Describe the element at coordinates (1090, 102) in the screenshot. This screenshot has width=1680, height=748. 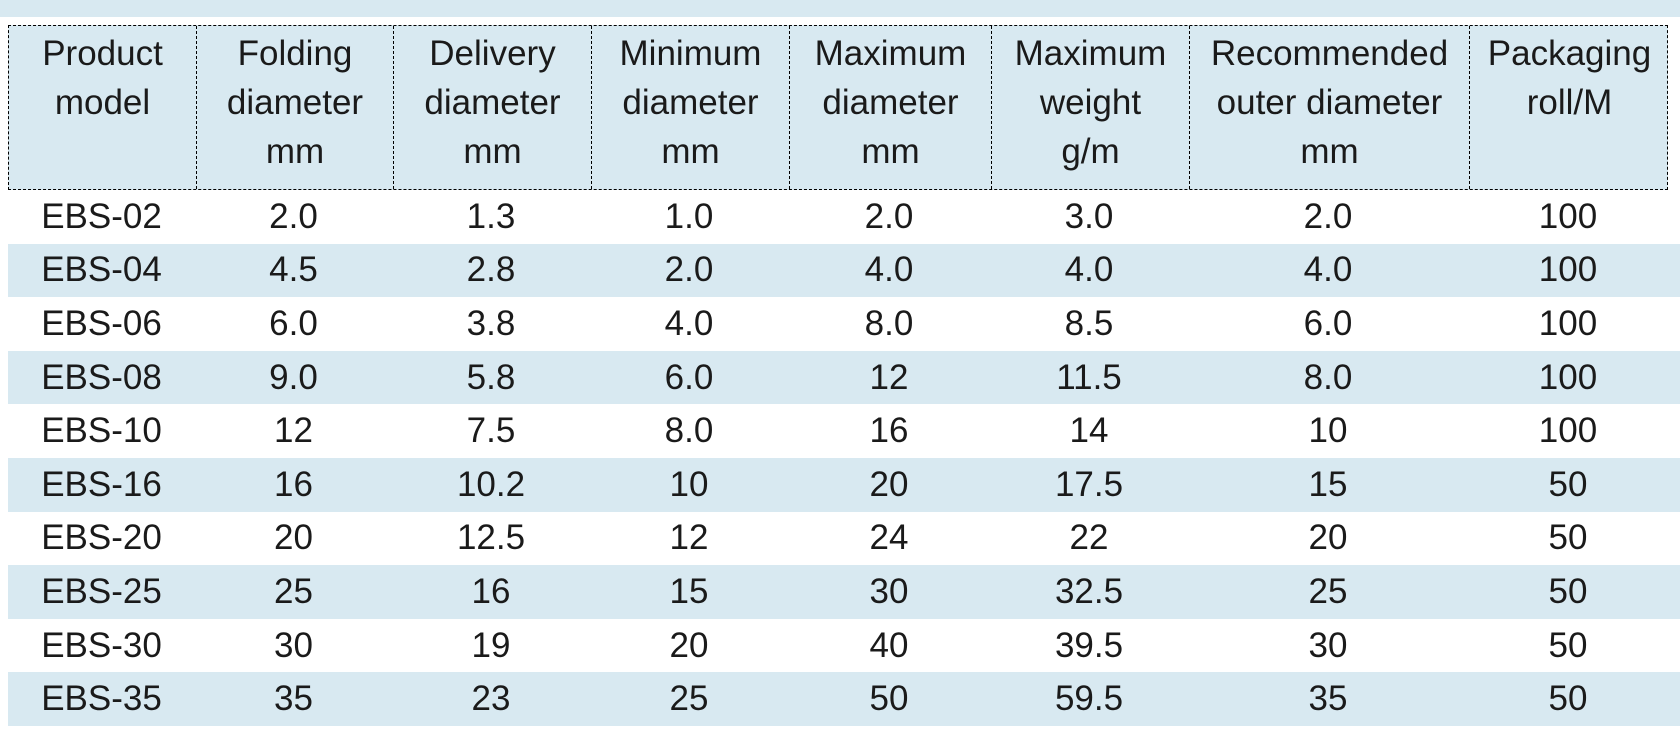
I see `column-header-line: weight` at that location.